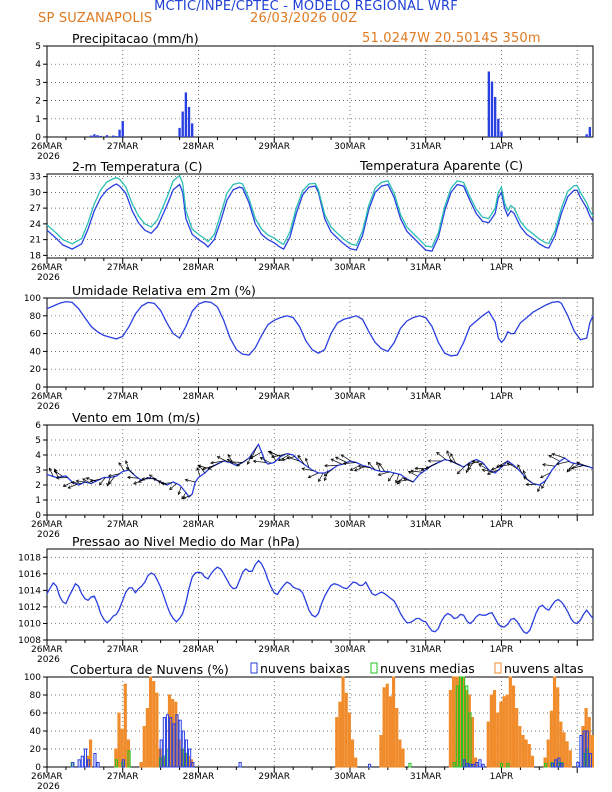 This screenshot has width=612, height=792. What do you see at coordinates (38, 388) in the screenshot?
I see `rh-ytick-label: 0` at bounding box center [38, 388].